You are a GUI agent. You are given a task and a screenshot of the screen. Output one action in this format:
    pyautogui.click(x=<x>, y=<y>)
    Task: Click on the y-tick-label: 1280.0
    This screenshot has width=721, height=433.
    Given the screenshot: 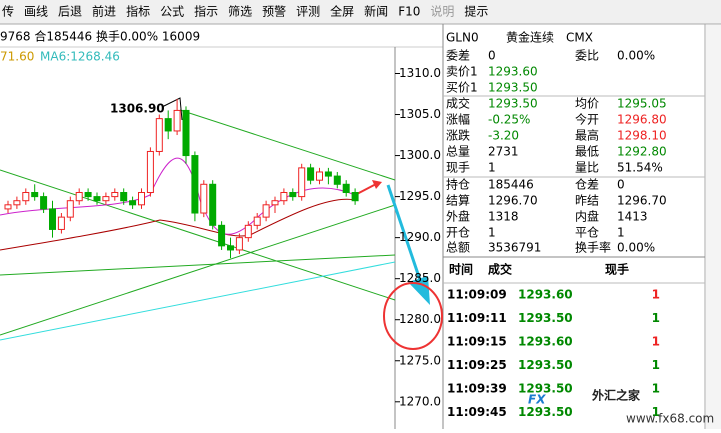 What is the action you would take?
    pyautogui.click(x=420, y=319)
    